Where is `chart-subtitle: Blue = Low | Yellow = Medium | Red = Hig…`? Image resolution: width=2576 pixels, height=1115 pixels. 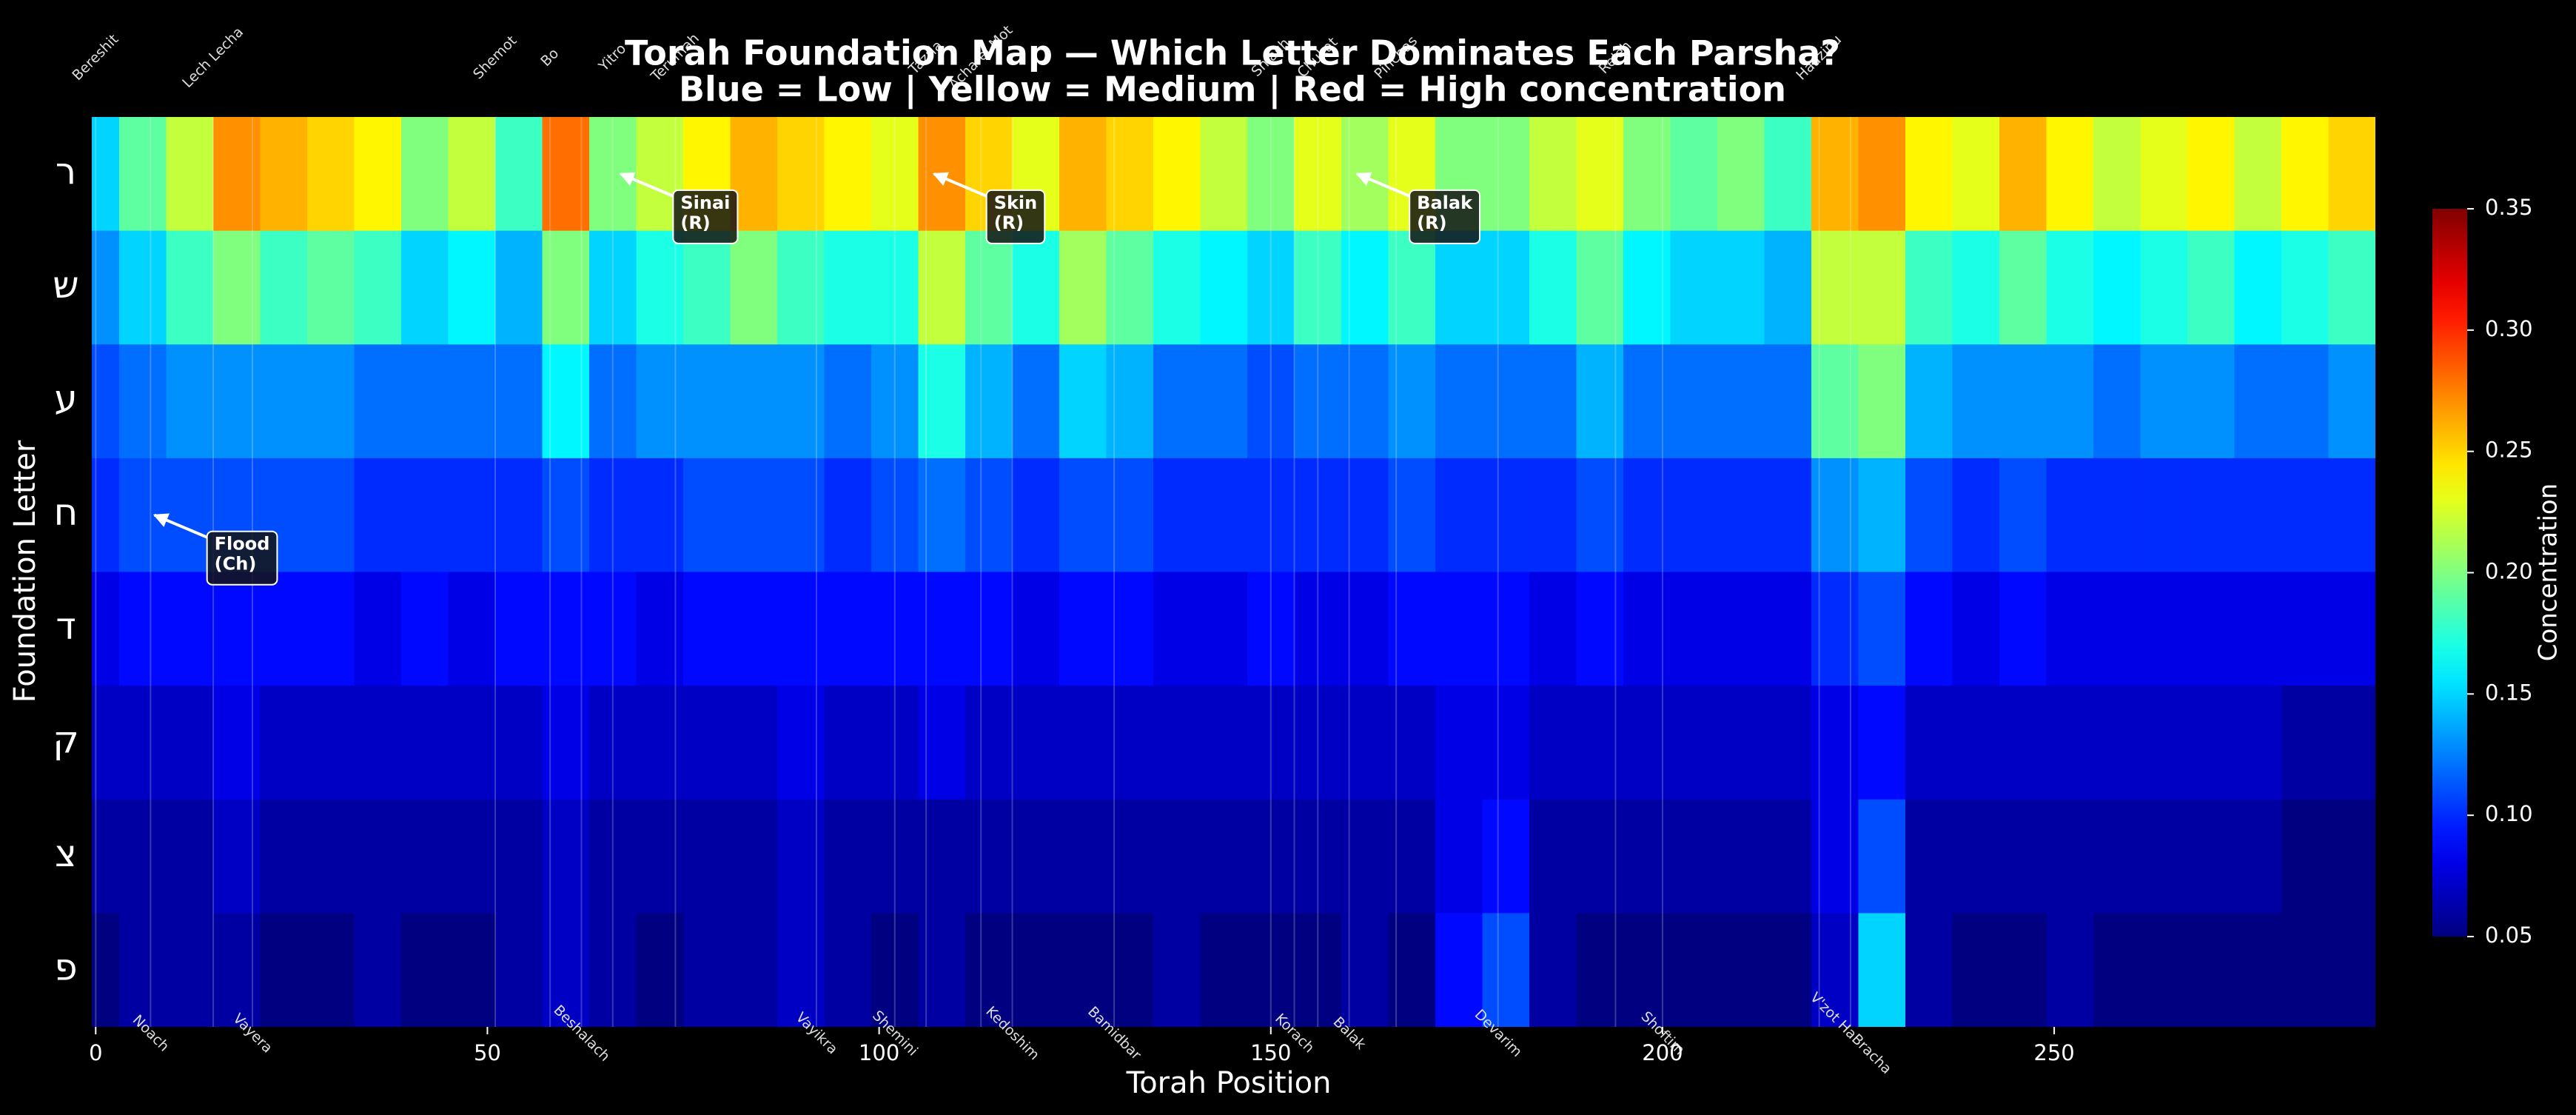
chart-subtitle: Blue = Low | Yellow = Medium | Red = Hig… is located at coordinates (1232, 90).